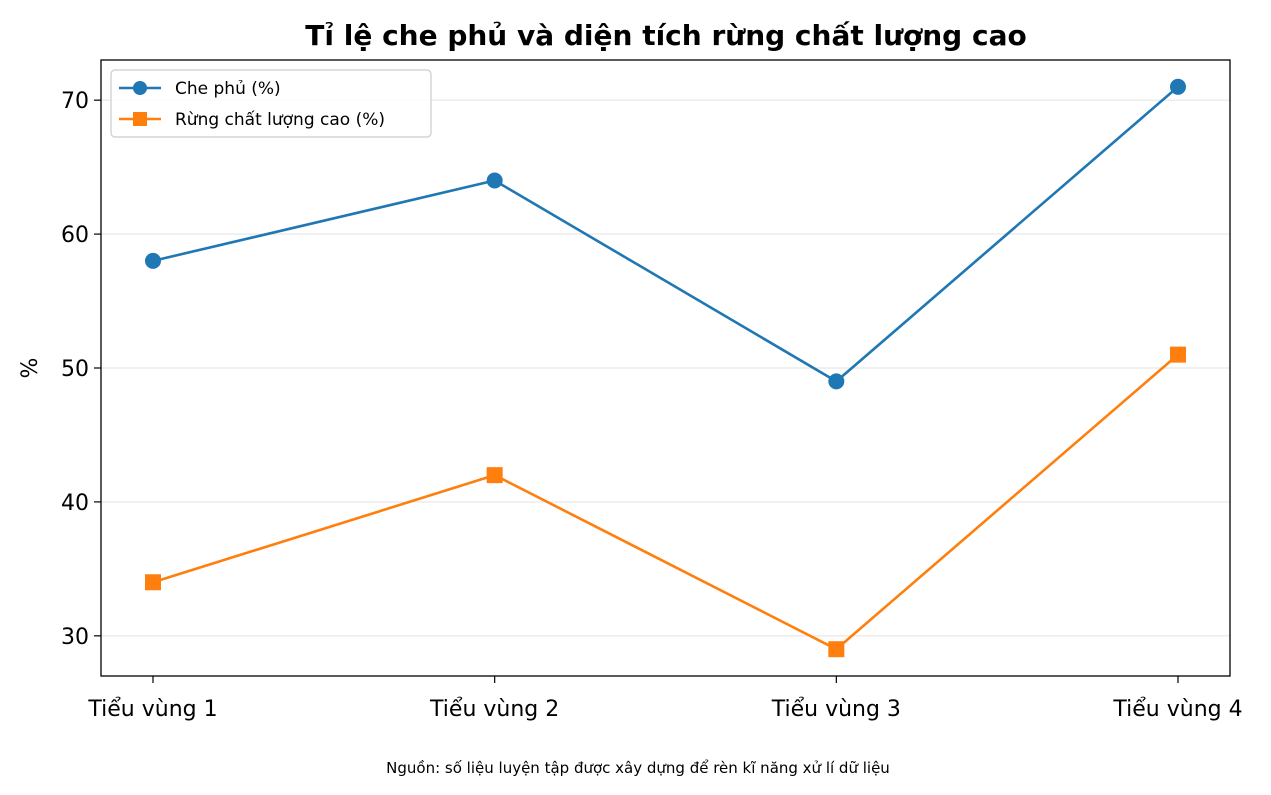 The image size is (1271, 795). Describe the element at coordinates (75, 369) in the screenshot. I see `y-tick-label: 50` at that location.